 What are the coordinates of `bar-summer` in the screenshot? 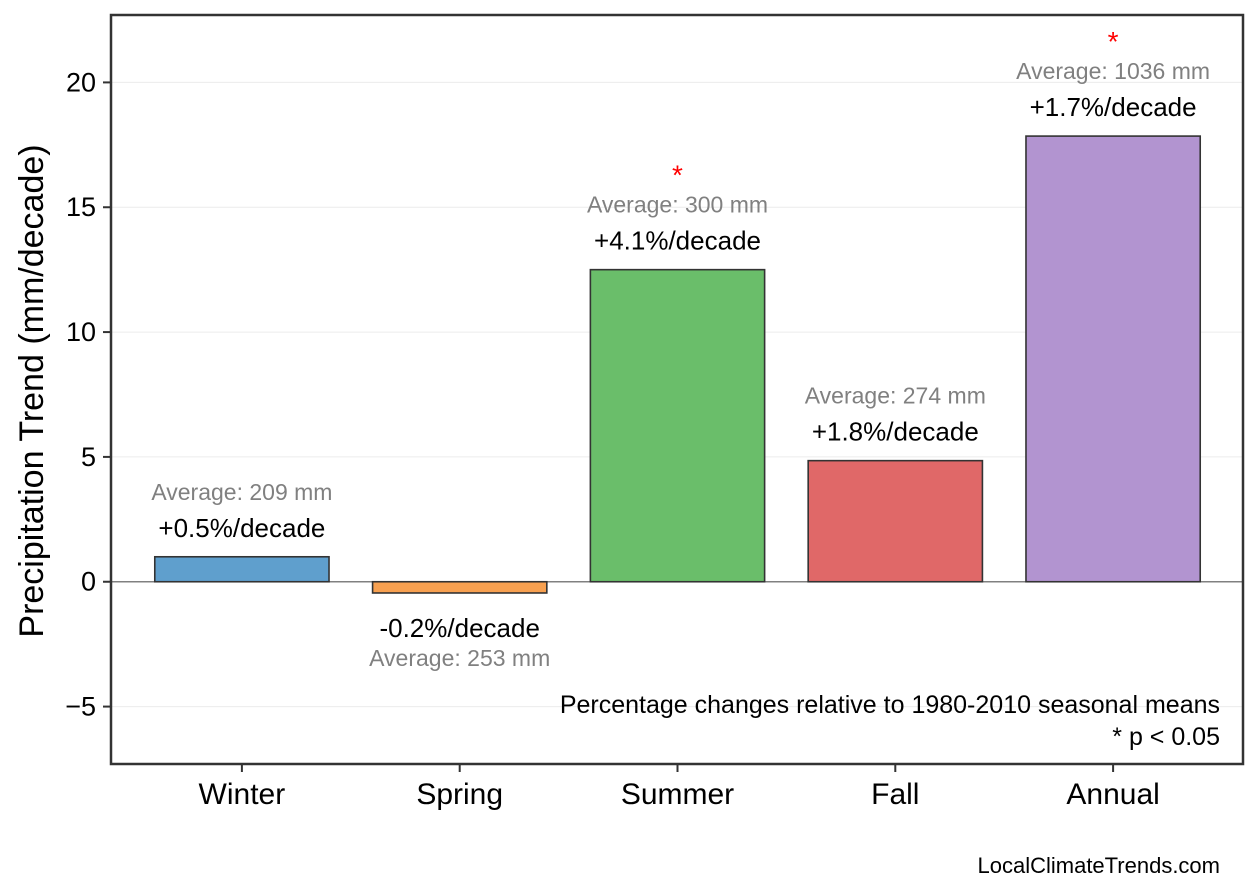 It's located at (677, 425).